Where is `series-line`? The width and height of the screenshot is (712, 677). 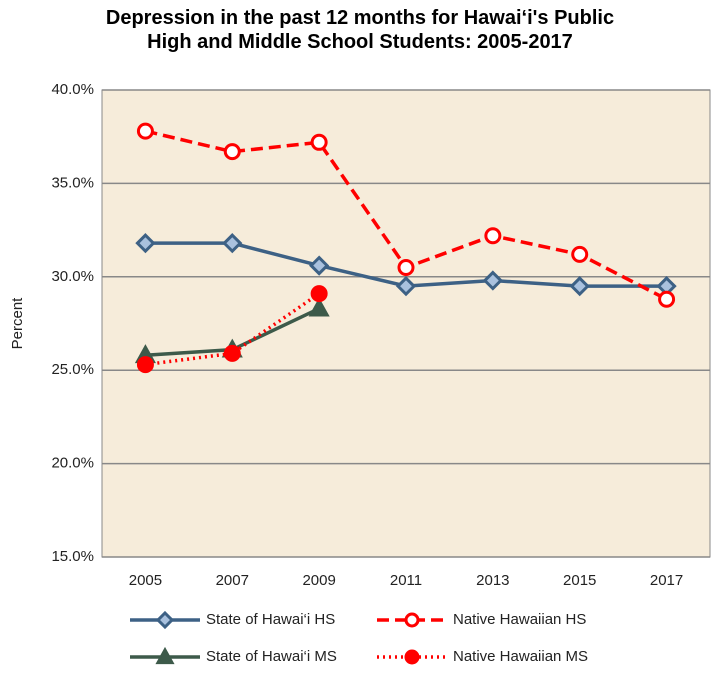
series-line is located at coordinates (233, 329).